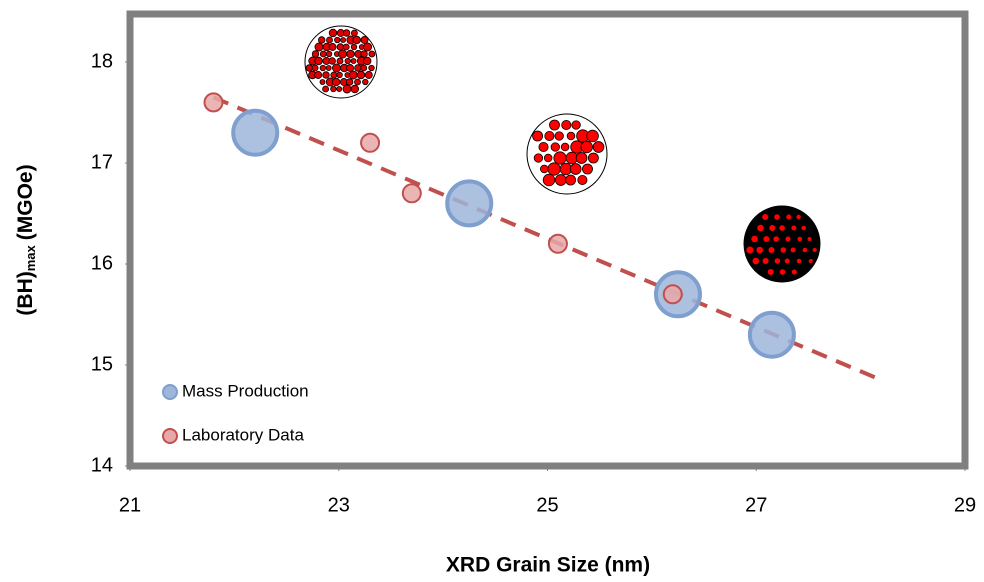 The image size is (984, 582). I want to click on legend-text: Laboratory Data, so click(243, 434).